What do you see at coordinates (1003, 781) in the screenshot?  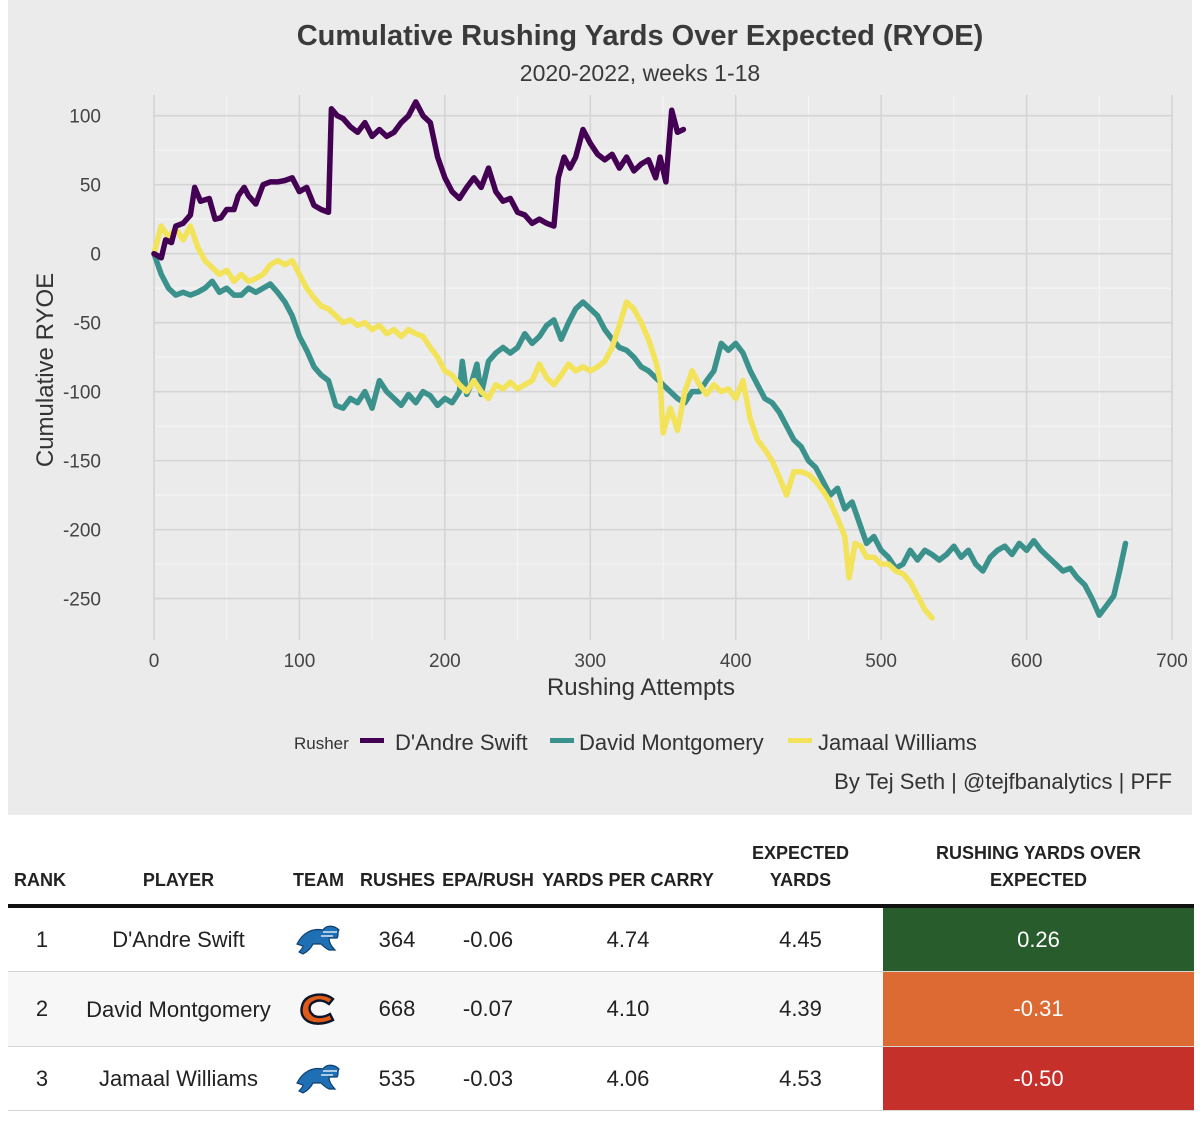 I see `chart-caption: By Tej Seth | @tejfbanalytics | PFF` at bounding box center [1003, 781].